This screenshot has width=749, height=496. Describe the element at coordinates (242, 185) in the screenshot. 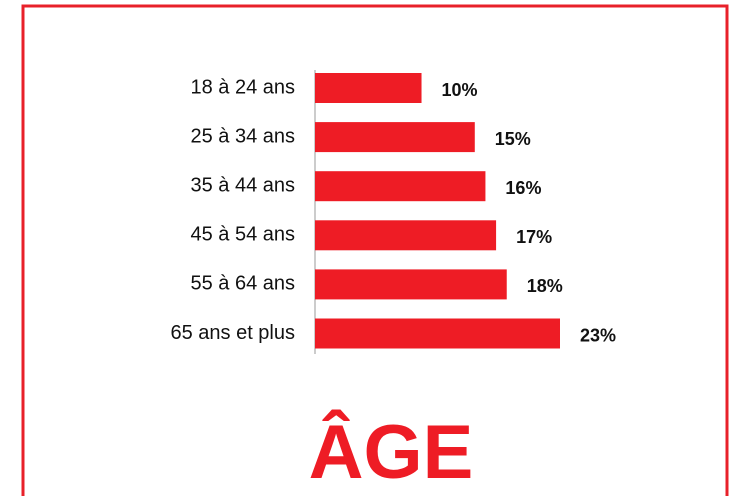

I see `category-label: 35 à 44 ans` at that location.